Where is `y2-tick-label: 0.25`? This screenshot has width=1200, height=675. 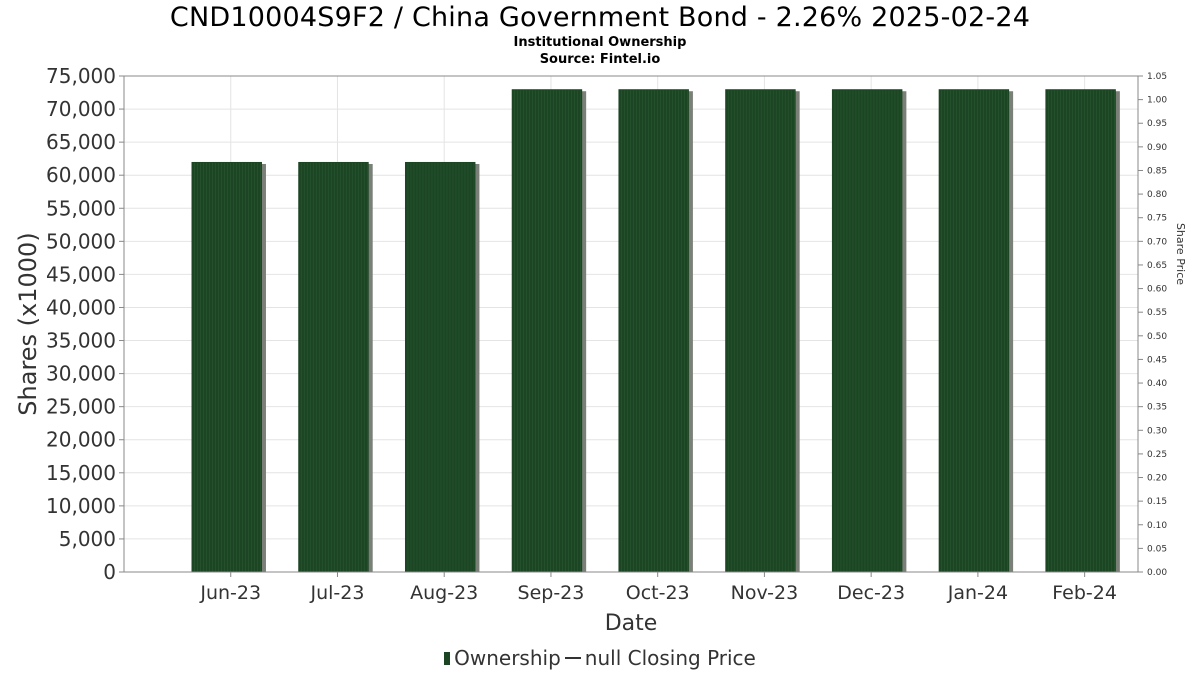 y2-tick-label: 0.25 is located at coordinates (1157, 455).